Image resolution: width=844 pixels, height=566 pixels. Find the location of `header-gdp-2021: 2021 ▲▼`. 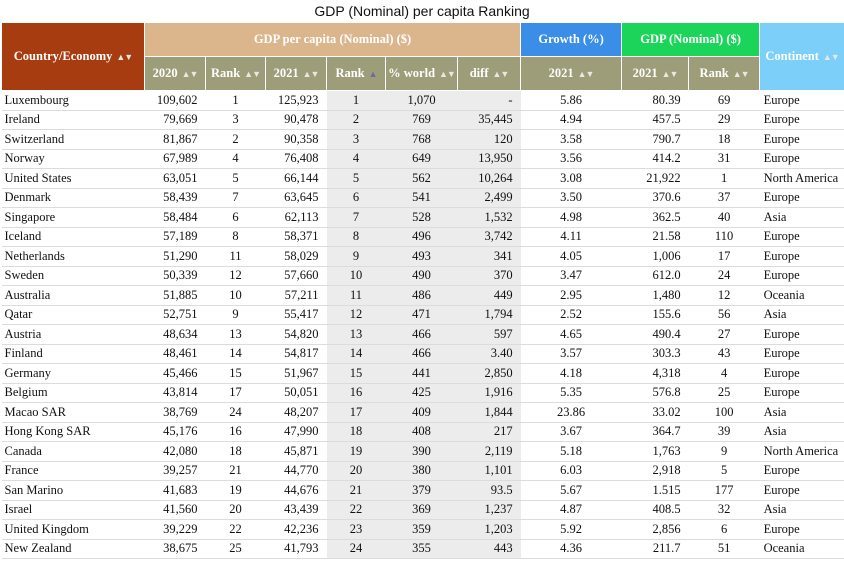

header-gdp-2021: 2021 ▲▼ is located at coordinates (296, 73).